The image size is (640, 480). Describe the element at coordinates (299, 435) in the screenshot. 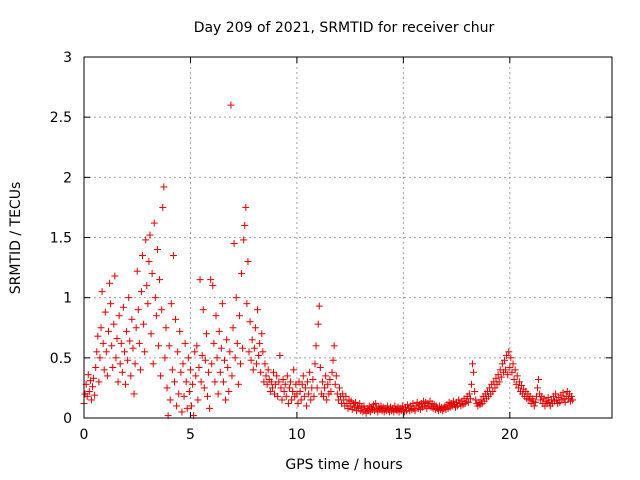

I see `x-tick-labels: 0 5 10 15 20` at that location.